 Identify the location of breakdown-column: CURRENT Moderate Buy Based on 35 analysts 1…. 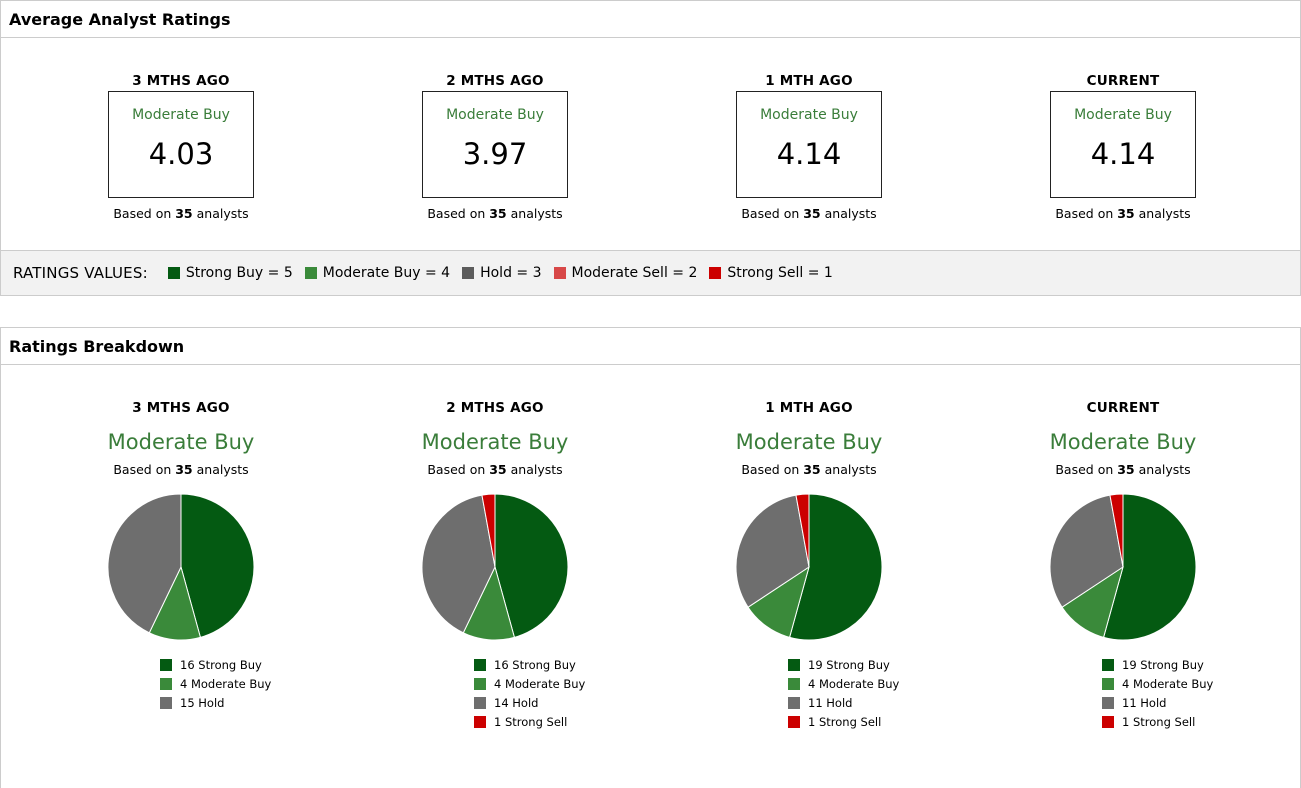
(1123, 565).